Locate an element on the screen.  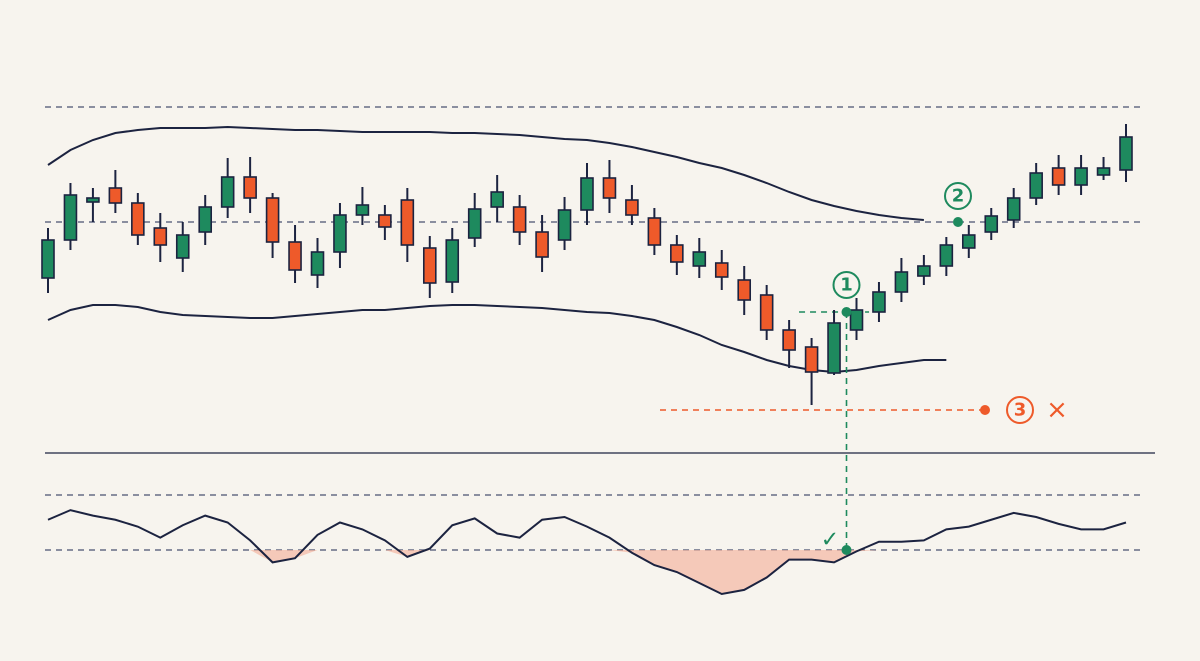
oversold-shade is located at coordinates (587, 572).